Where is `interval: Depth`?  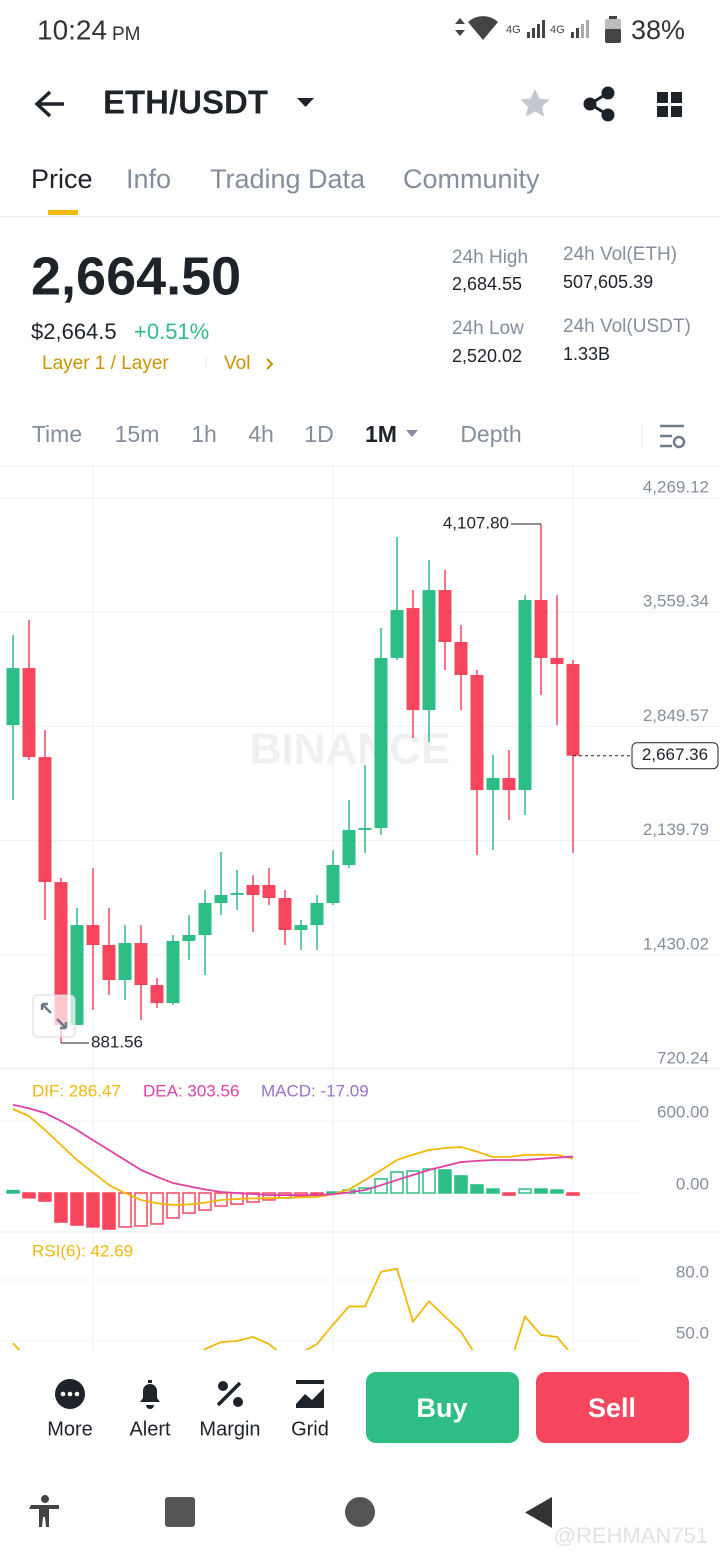 interval: Depth is located at coordinates (490, 434).